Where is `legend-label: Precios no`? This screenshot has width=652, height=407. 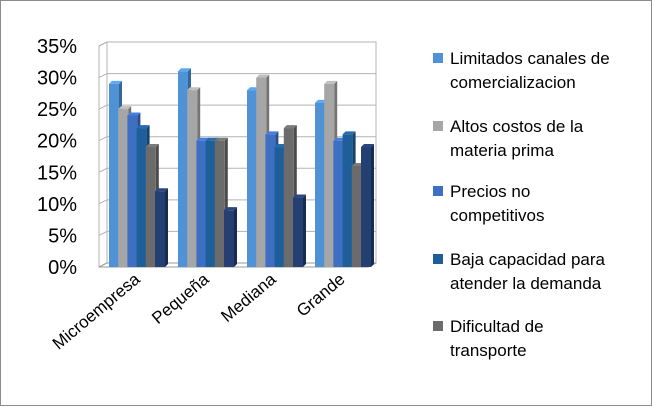
legend-label: Precios no is located at coordinates (490, 191).